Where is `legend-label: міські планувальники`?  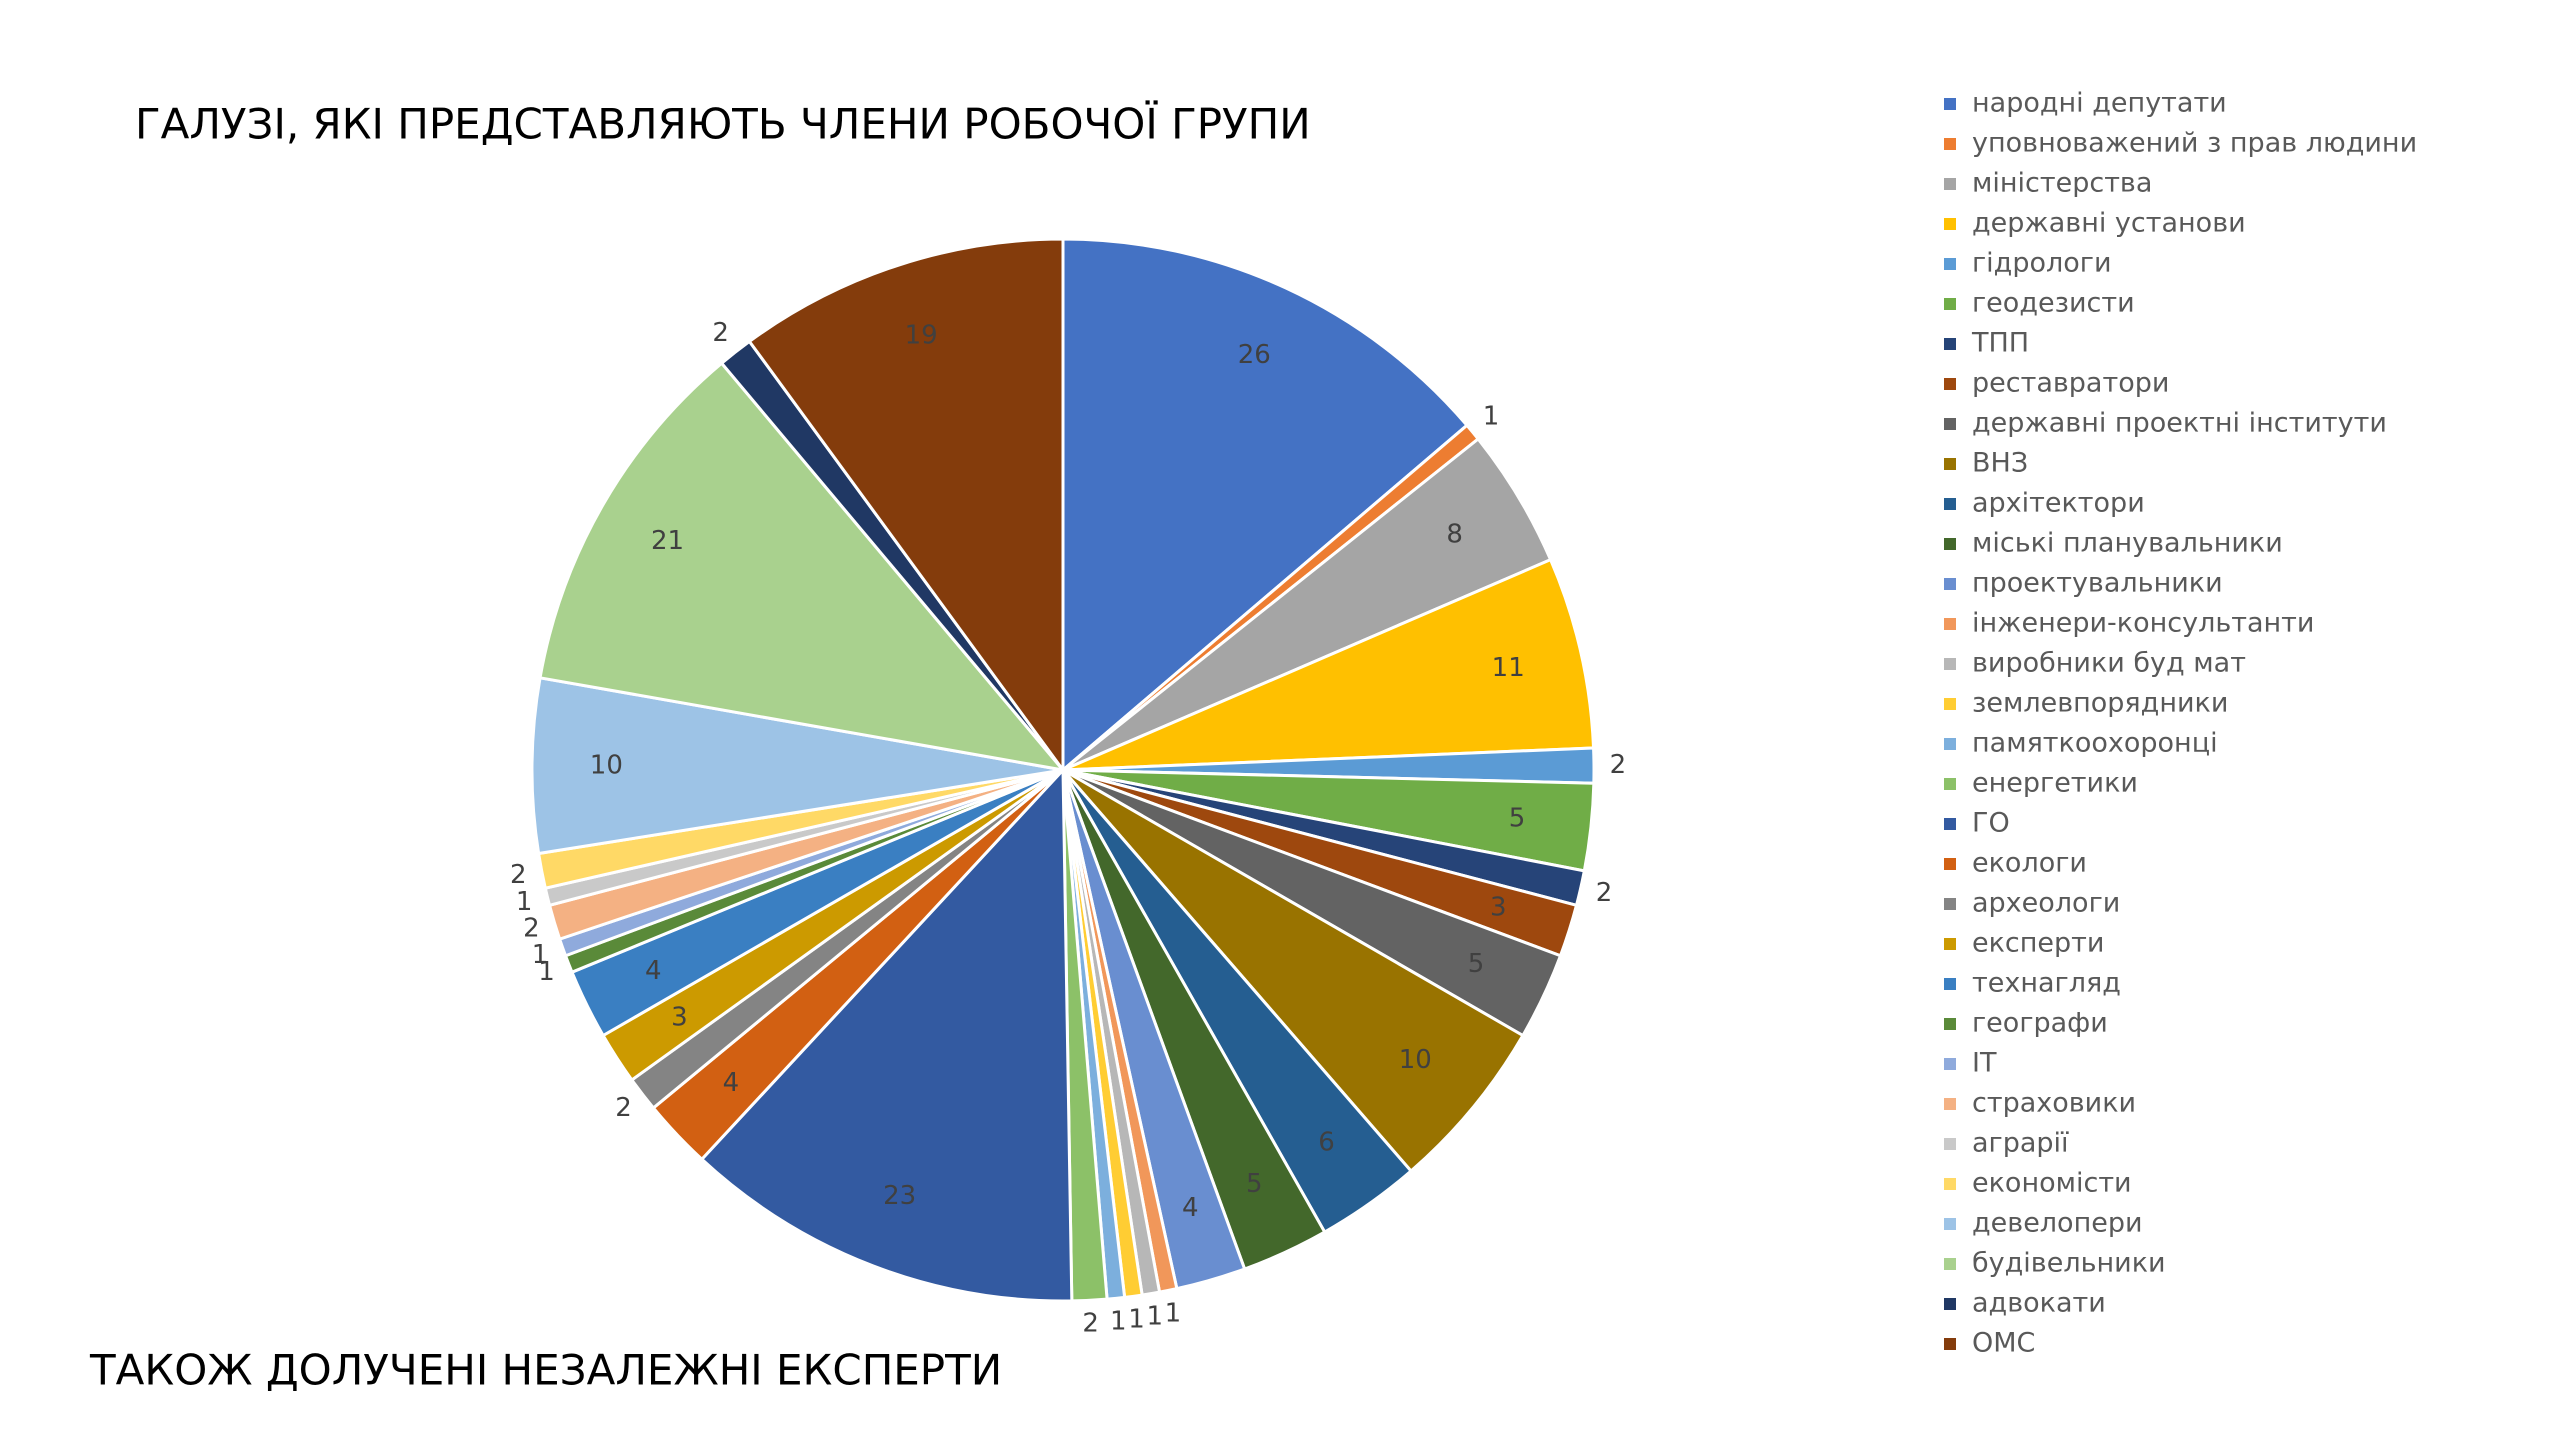
legend-label: міські планувальники is located at coordinates (2127, 543).